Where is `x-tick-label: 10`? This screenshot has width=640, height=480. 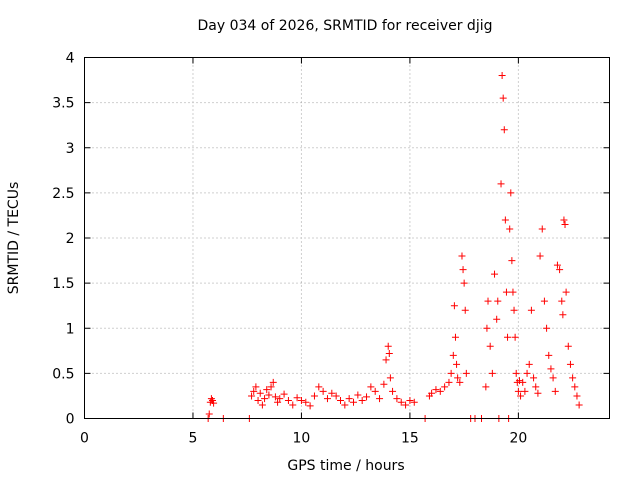 x-tick-label: 10 is located at coordinates (302, 439).